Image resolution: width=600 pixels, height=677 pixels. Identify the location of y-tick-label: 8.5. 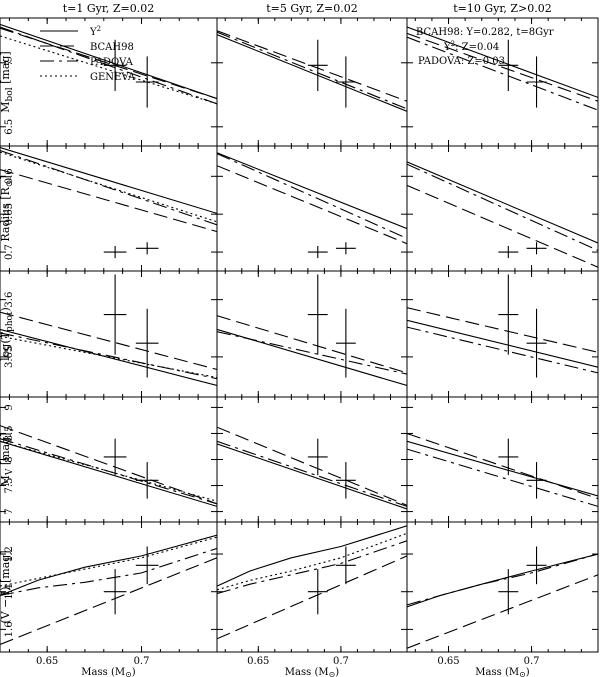
(9, 434).